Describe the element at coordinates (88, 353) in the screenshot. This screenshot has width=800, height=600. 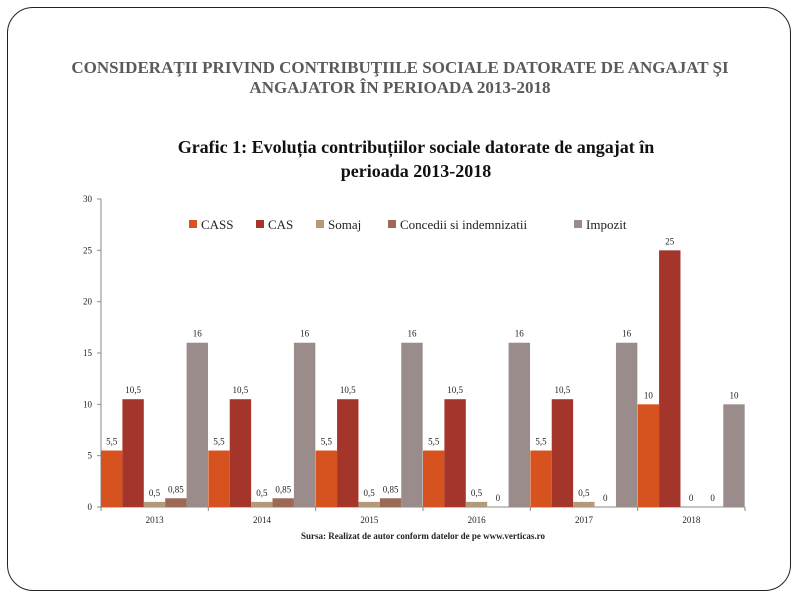
I see `y-tick-label: 15` at that location.